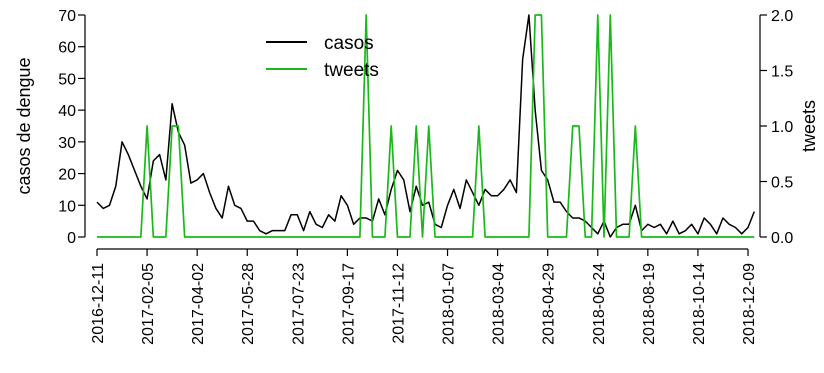 The height and width of the screenshot is (373, 824). I want to click on left-axis-tick-label: 20, so click(67, 175).